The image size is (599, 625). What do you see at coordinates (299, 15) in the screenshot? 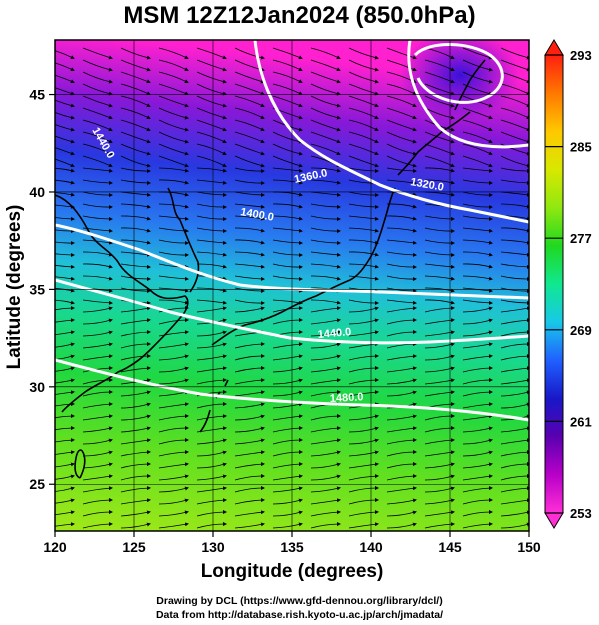
I see `map-title: MSM 12Z12Jan2024 (850.0hPa)` at bounding box center [299, 15].